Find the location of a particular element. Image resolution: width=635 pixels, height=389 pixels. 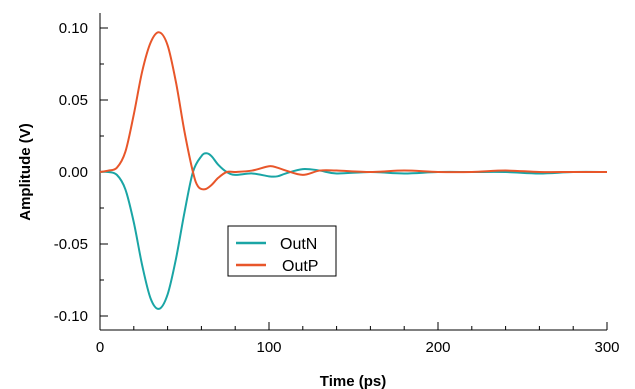

legend-label-outn: OutN is located at coordinates (298, 244).